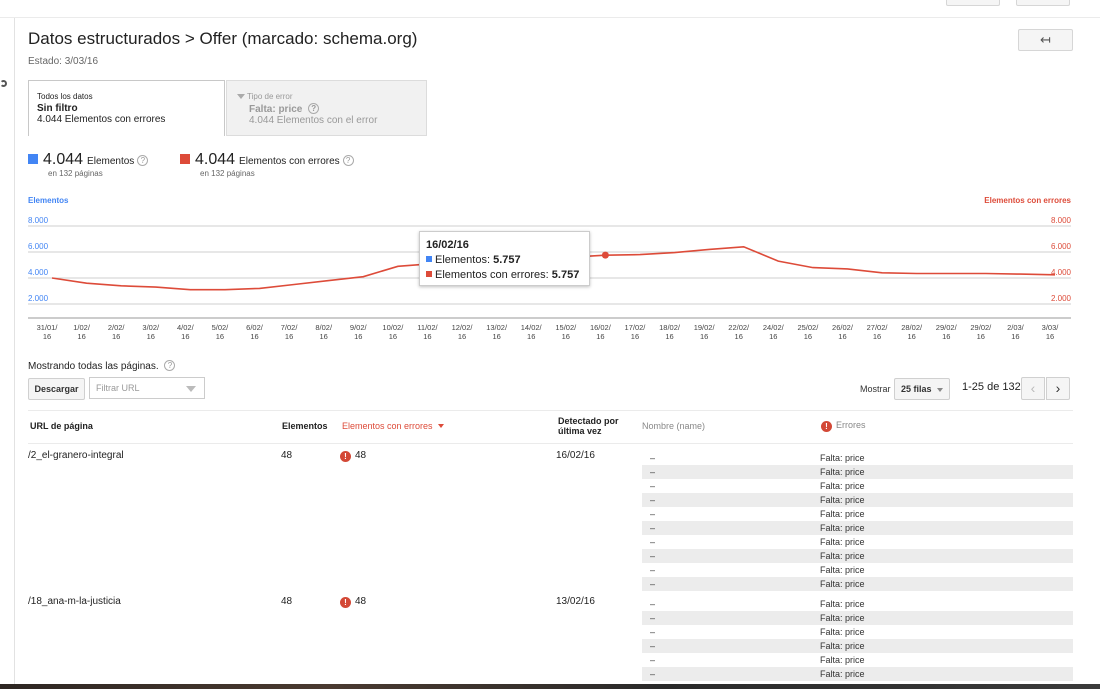 The image size is (1100, 689). What do you see at coordinates (1051, 332) in the screenshot?
I see `x-tick-label: 3/03/16` at bounding box center [1051, 332].